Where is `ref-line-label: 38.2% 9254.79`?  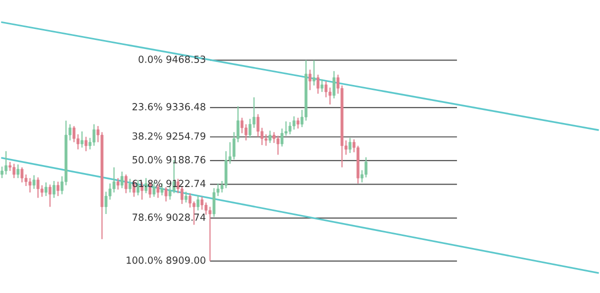
ref-line-label: 38.2% 9254.79 is located at coordinates (169, 136).